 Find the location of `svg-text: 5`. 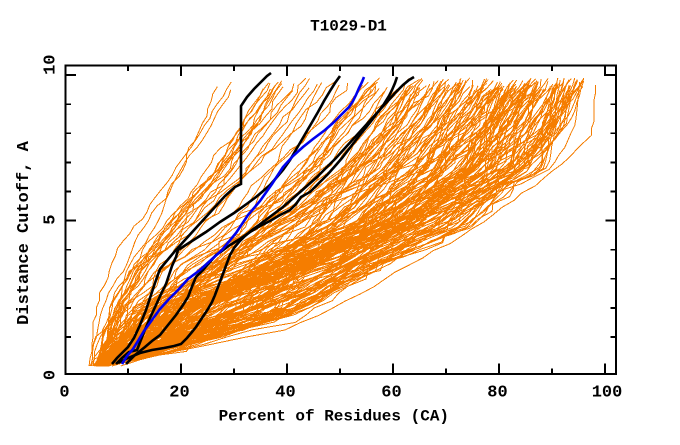

svg-text: 5 is located at coordinates (51, 219).